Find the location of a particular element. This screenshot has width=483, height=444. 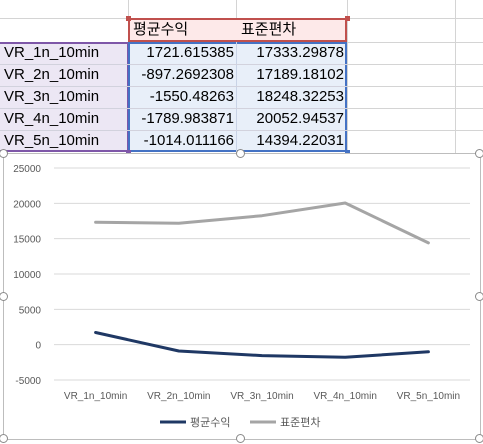

std-cell: 17333.29878 is located at coordinates (300, 52).